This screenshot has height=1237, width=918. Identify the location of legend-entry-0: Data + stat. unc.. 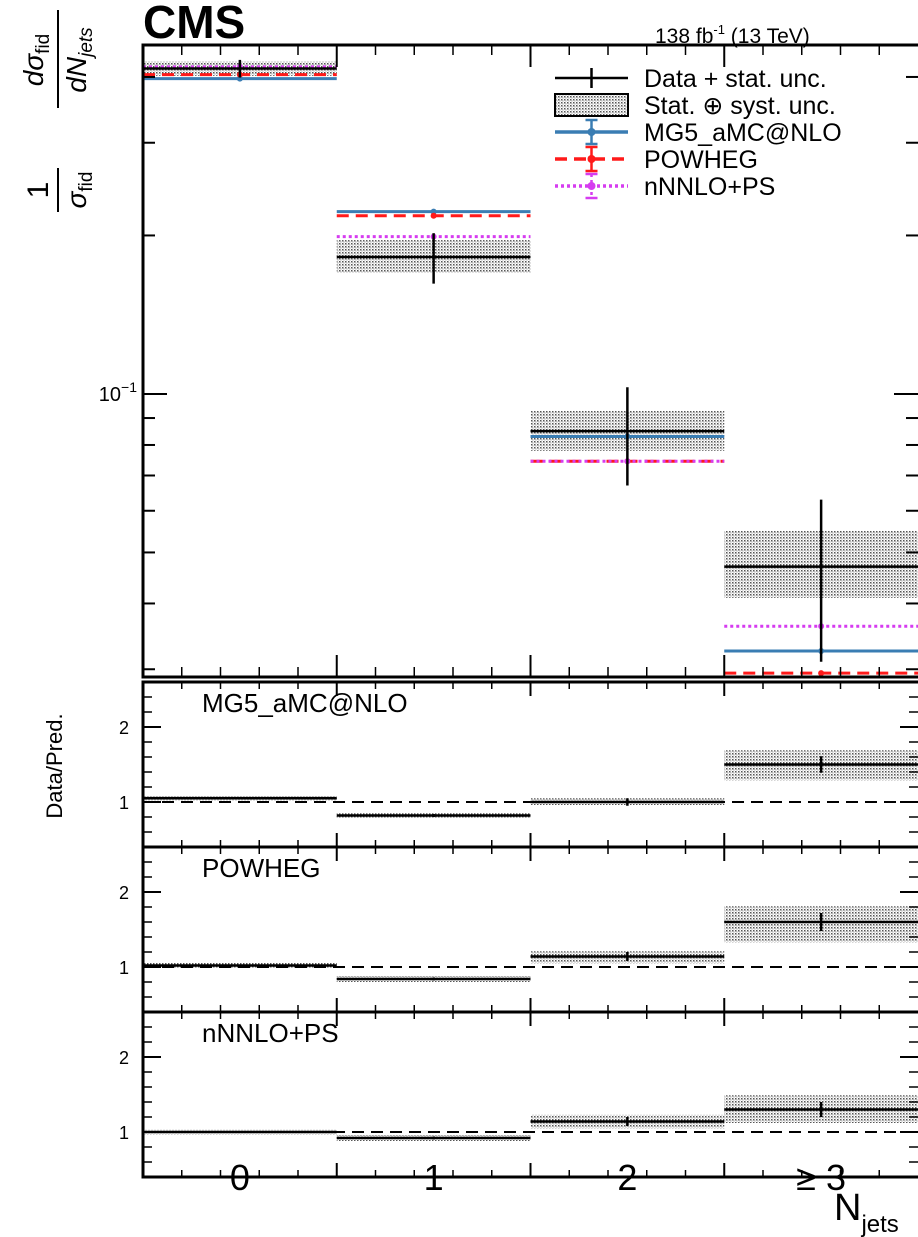
(691, 79).